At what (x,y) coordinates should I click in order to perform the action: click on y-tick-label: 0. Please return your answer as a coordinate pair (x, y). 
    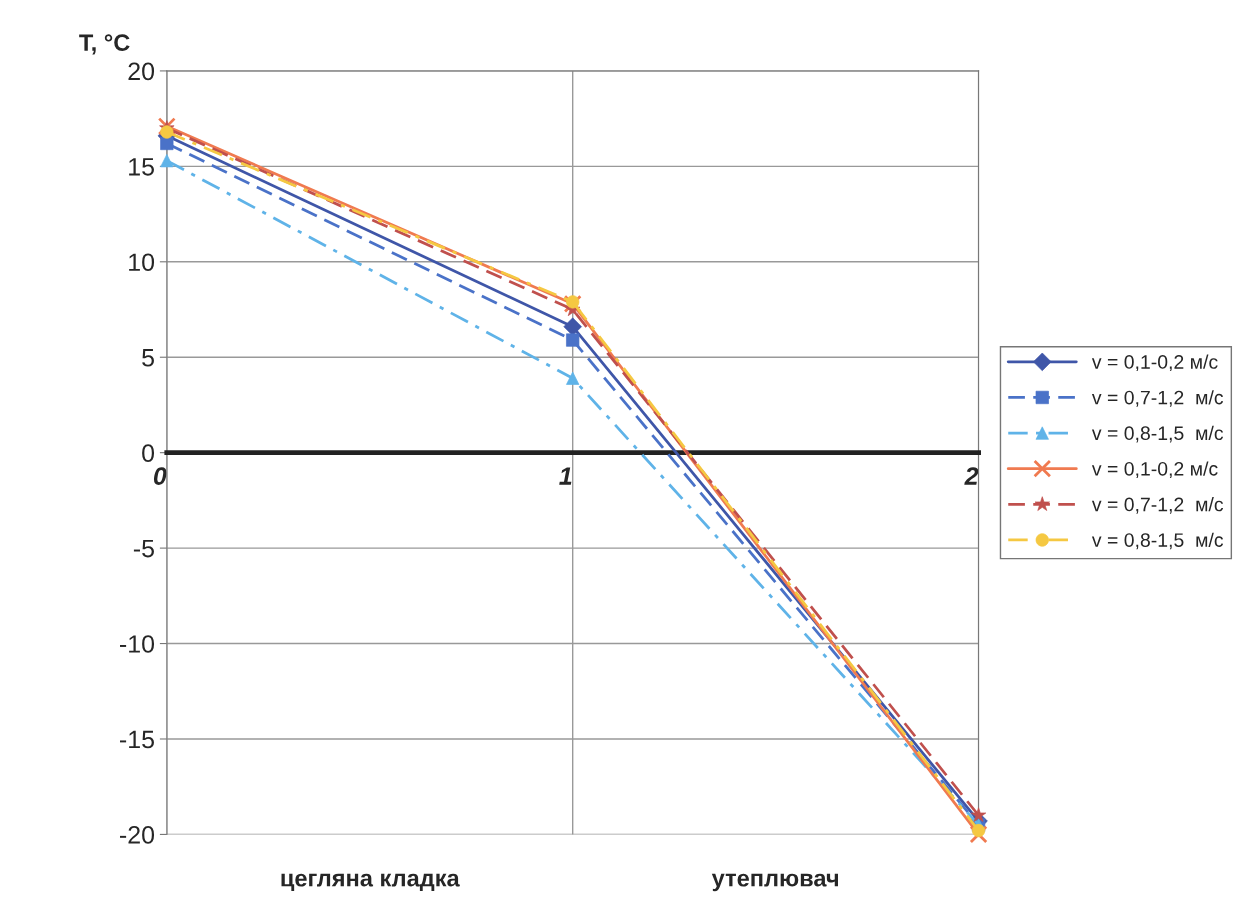
    Looking at the image, I should click on (148, 453).